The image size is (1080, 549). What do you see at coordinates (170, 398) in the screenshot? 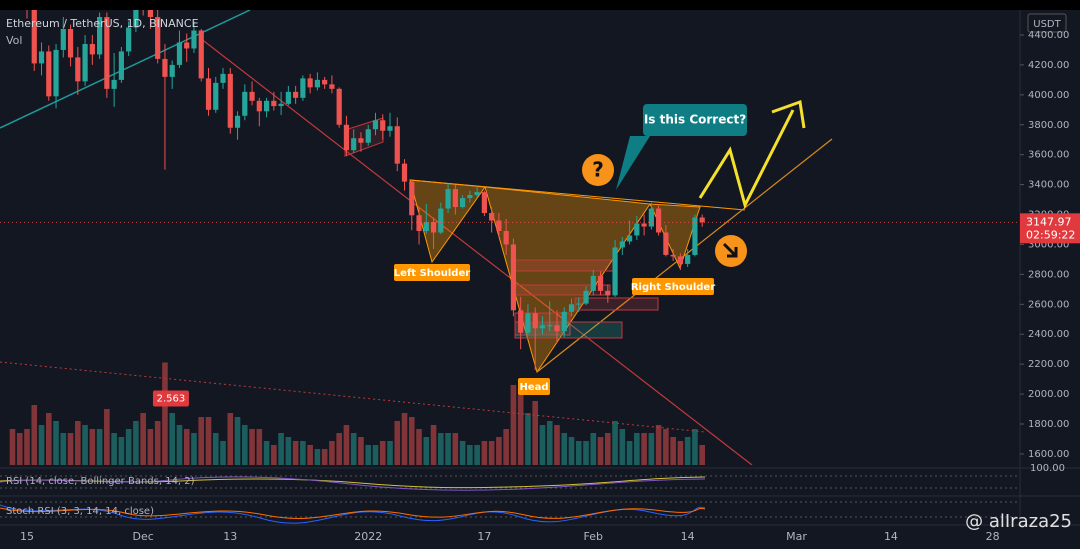
I see `volume-marker-box` at bounding box center [170, 398].